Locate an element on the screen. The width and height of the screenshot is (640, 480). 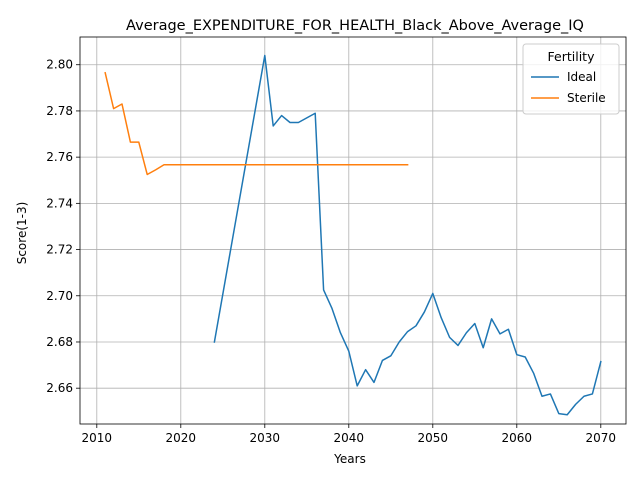
x-tick-label: 2060 is located at coordinates (517, 438).